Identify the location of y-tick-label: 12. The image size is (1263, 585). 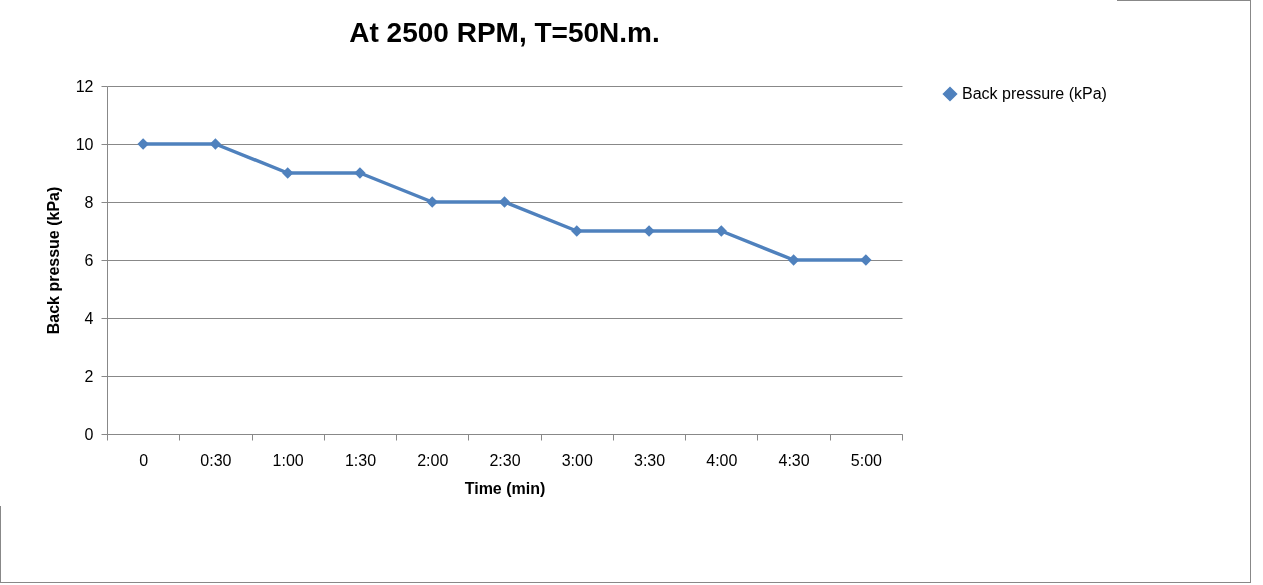
(84, 86).